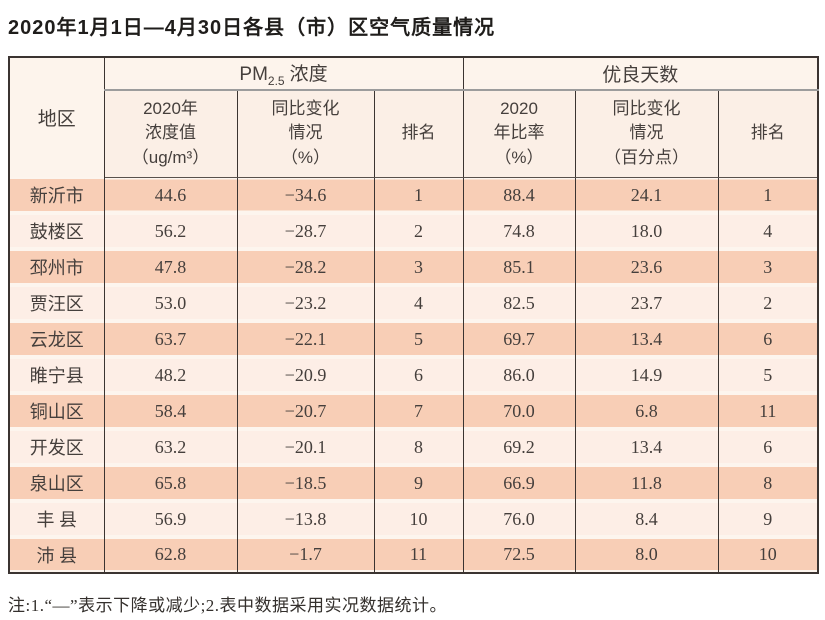 Image resolution: width=825 pixels, height=620 pixels. I want to click on value-cell: −34.6, so click(305, 195).